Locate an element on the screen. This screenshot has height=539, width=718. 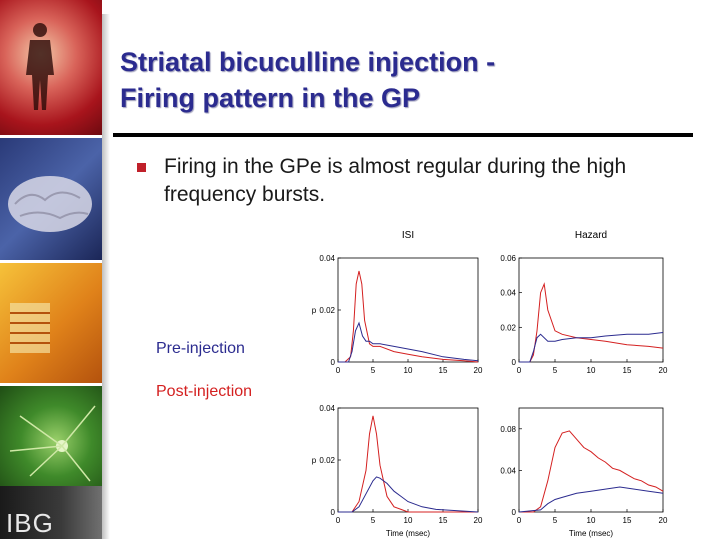
y-tick-label-2-1: 0.02 is located at coordinates (327, 460).